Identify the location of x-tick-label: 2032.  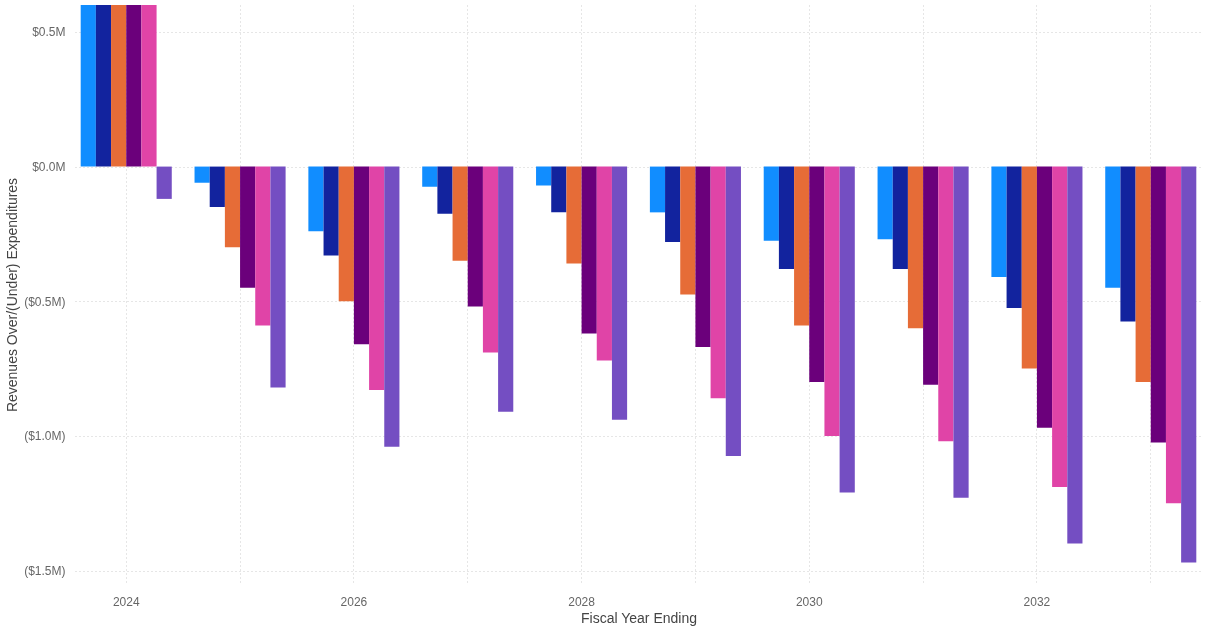
(1037, 601).